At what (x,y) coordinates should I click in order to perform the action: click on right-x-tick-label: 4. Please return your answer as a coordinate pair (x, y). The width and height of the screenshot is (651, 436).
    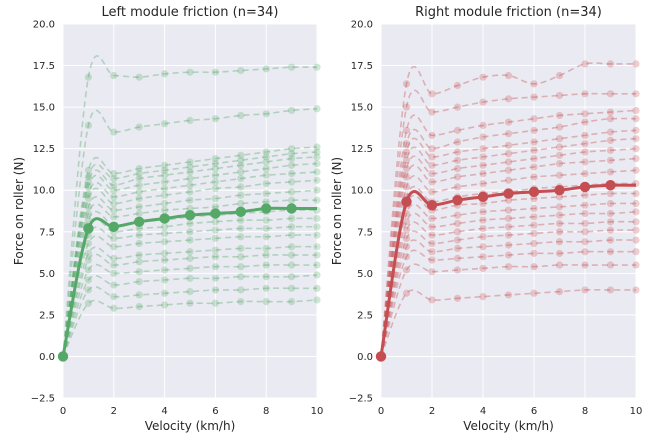
    Looking at the image, I should click on (483, 411).